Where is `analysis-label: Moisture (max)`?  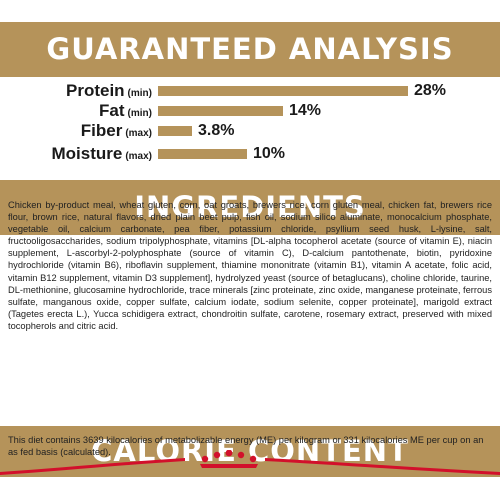
analysis-label: Moisture (max) is located at coordinates (101, 155).